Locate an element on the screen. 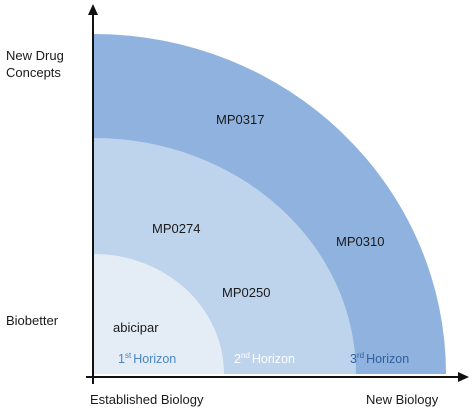 Image resolution: width=474 pixels, height=408 pixels. second-horizon-label: 2nd Horizon is located at coordinates (264, 358).